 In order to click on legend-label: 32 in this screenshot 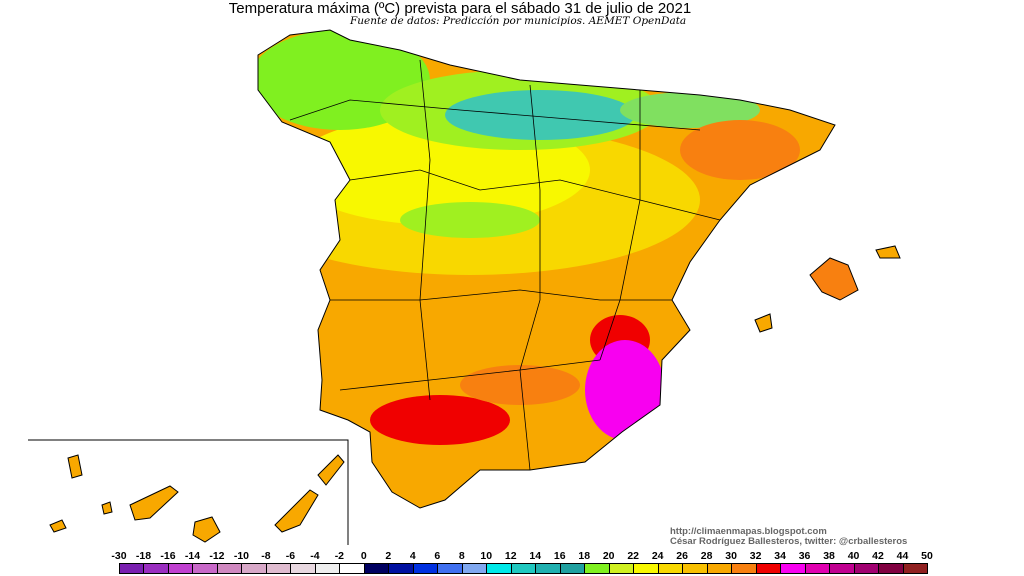, I will do `click(755, 556)`.